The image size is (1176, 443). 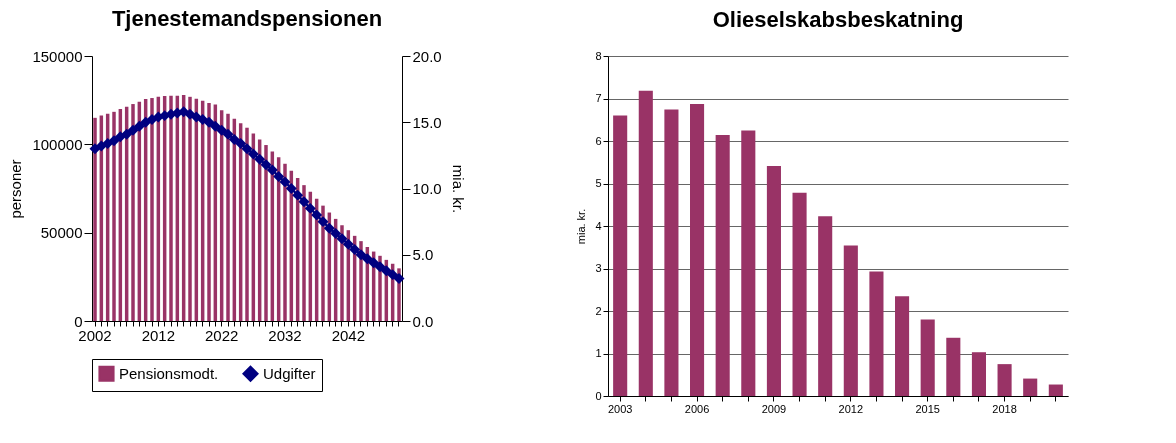 What do you see at coordinates (423, 321) in the screenshot?
I see `y2-tick-label: 0.0` at bounding box center [423, 321].